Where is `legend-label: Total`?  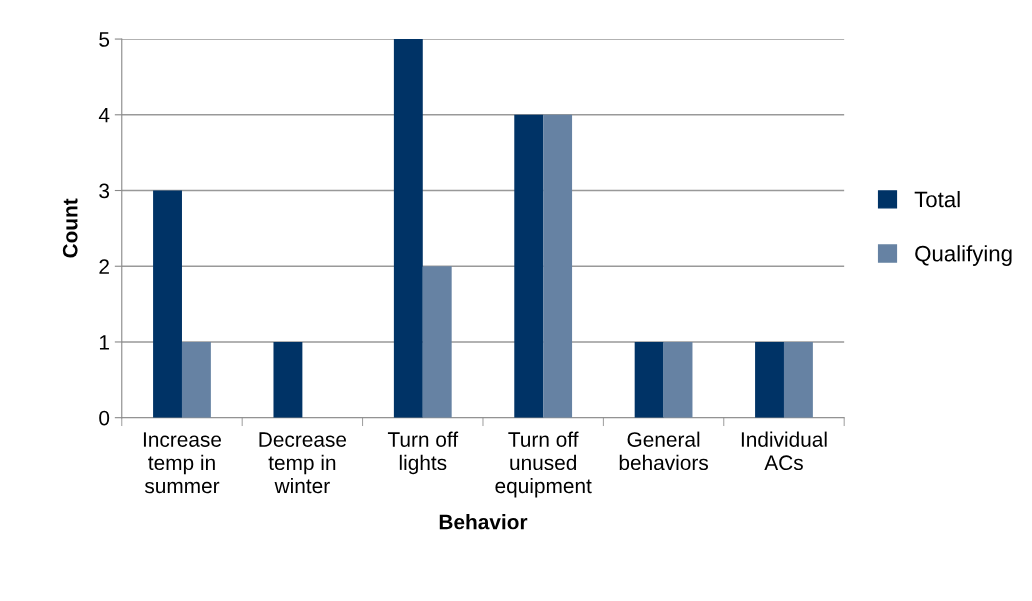
legend-label: Total is located at coordinates (937, 199).